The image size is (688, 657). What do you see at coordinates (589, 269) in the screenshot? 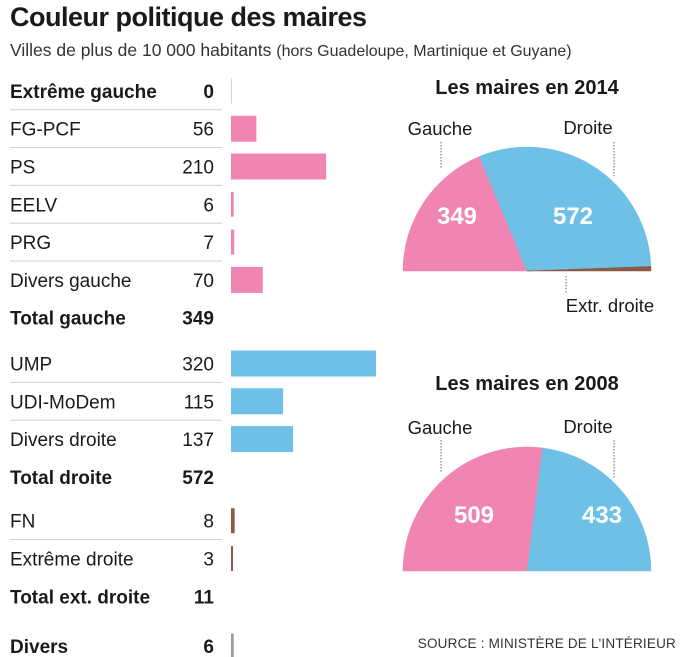
I see `pie-slice-extr-droite` at bounding box center [589, 269].